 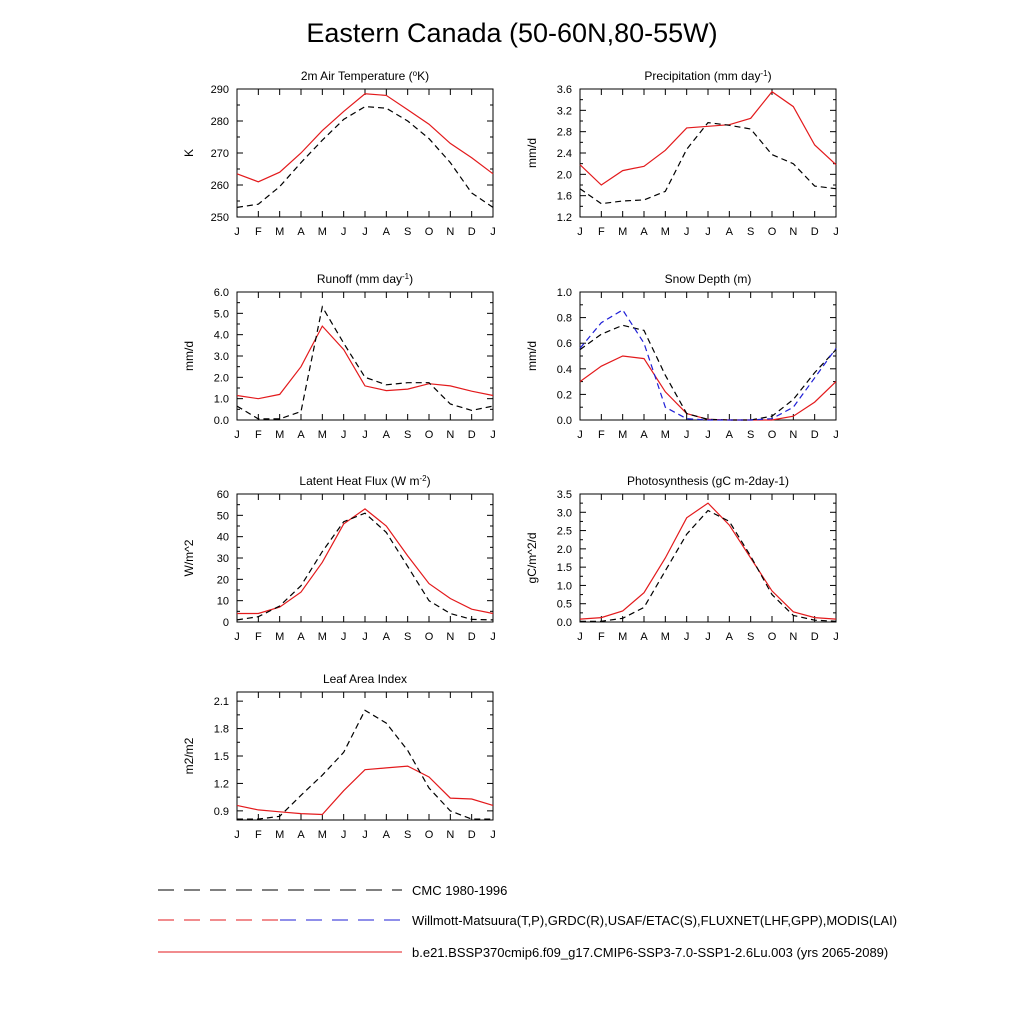 I want to click on y-tick-label: 2.1, so click(x=221, y=702).